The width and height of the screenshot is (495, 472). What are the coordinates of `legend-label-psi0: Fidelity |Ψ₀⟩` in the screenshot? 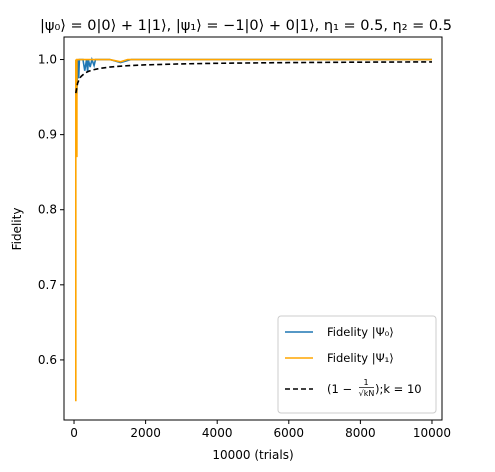 It's located at (360, 332).